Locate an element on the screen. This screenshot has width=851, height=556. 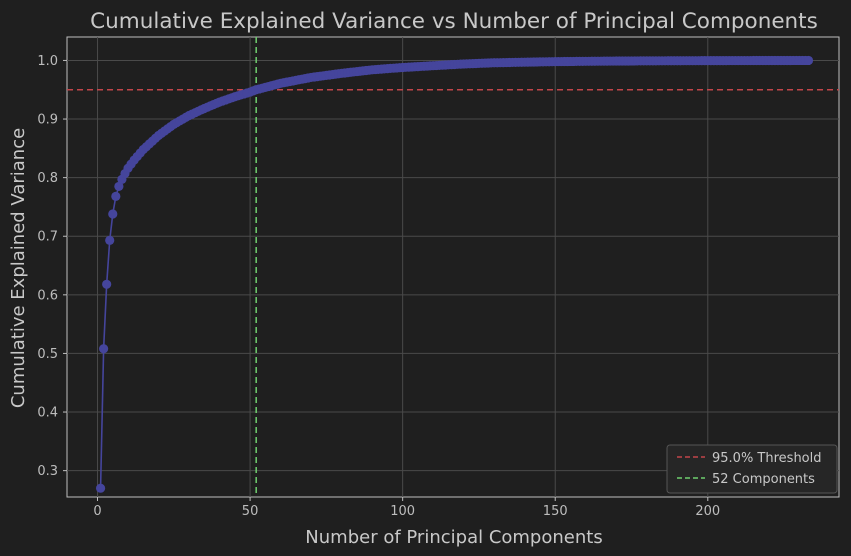
x-tick-label: 200 is located at coordinates (707, 511).